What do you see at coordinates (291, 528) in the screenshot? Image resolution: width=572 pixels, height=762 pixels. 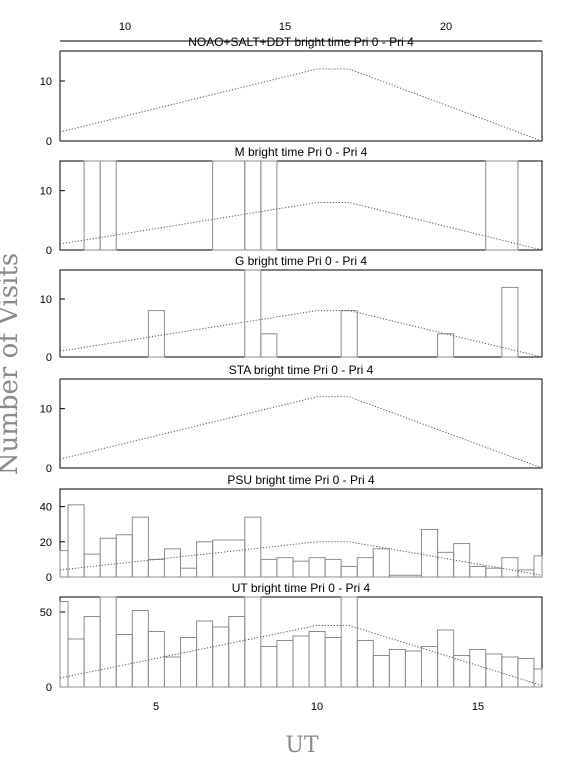 I see `panel: PSU bright time Pri 0 - Pri 4 0 20 40` at bounding box center [291, 528].